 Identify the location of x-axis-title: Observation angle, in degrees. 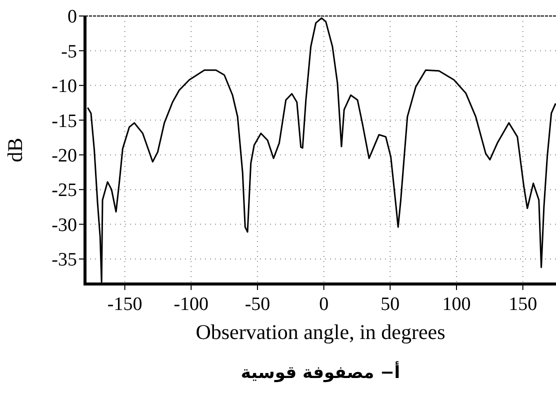
(321, 332).